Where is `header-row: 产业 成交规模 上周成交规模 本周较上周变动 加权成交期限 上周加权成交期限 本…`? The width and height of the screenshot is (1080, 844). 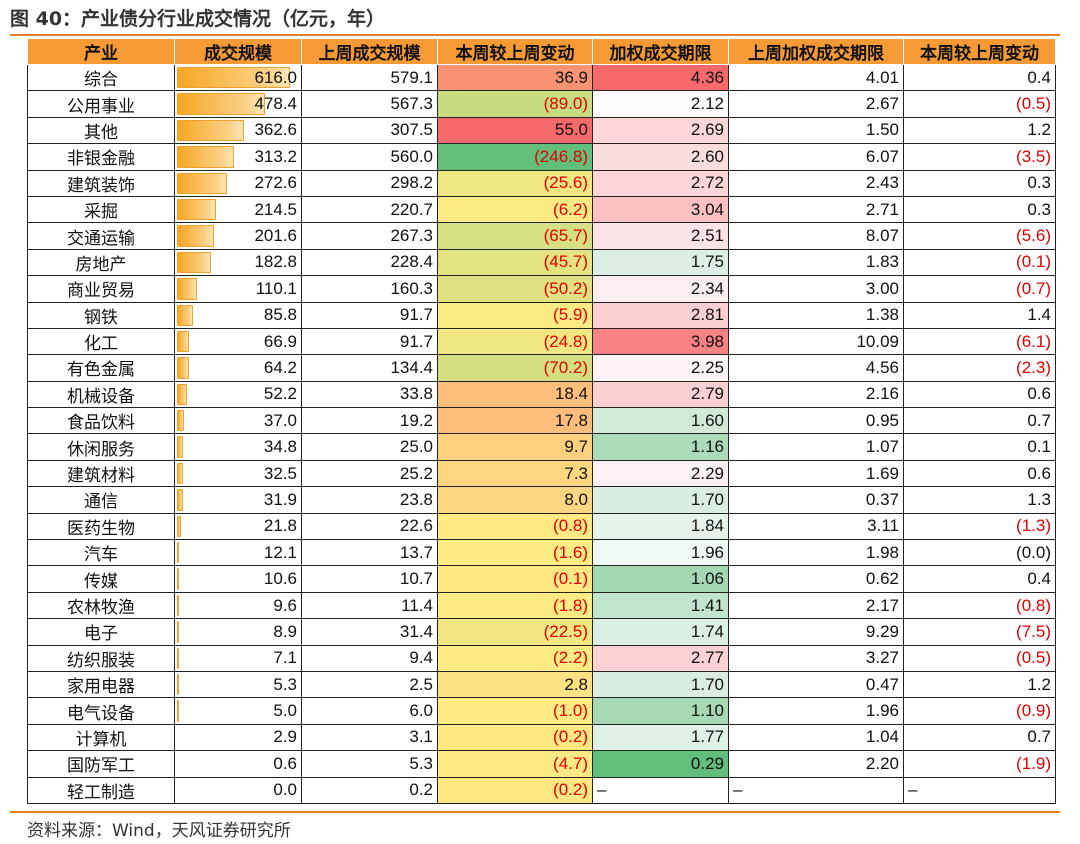
header-row: 产业 成交规模 上周成交规模 本周较上周变动 加权成交期限 上周加权成交期限 本… is located at coordinates (541, 51).